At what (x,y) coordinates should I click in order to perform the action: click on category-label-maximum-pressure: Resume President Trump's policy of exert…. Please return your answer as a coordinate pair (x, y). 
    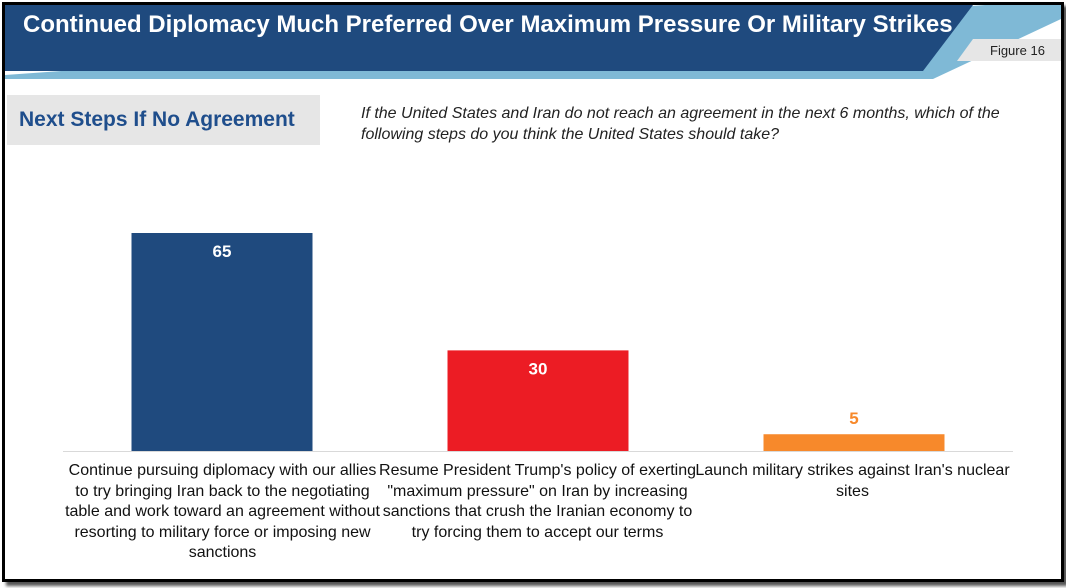
    Looking at the image, I should click on (537, 501).